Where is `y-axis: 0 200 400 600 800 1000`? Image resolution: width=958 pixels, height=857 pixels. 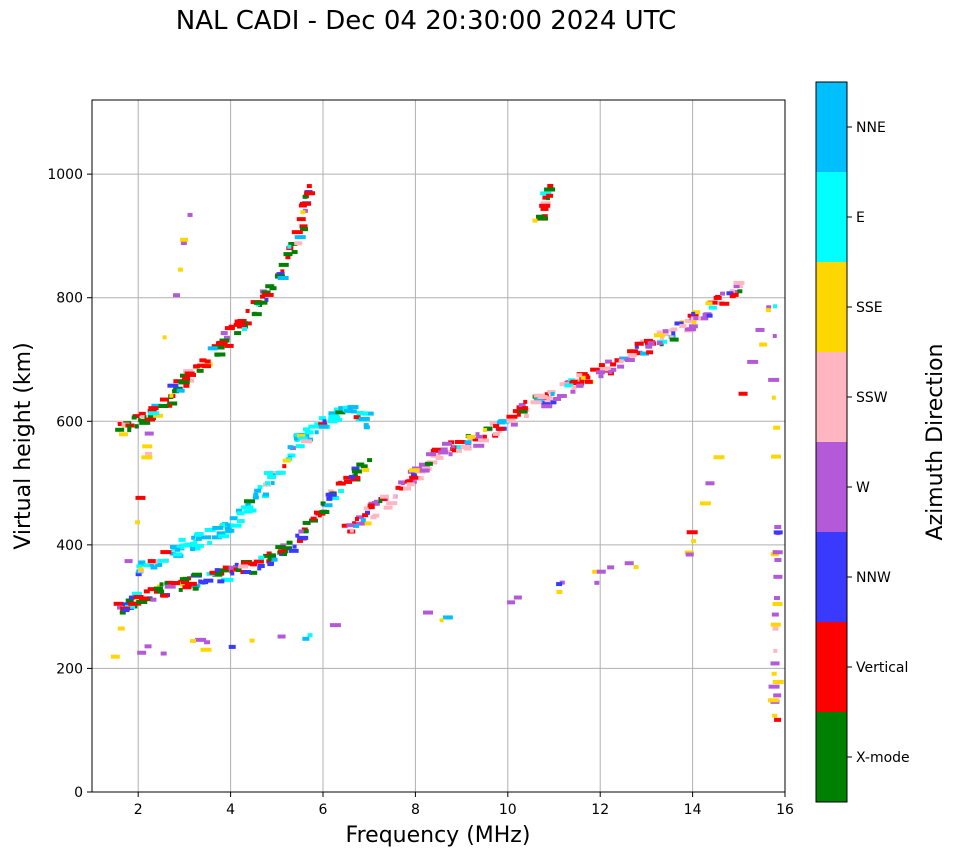
y-axis: 0 200 400 600 800 1000 is located at coordinates (69, 484).